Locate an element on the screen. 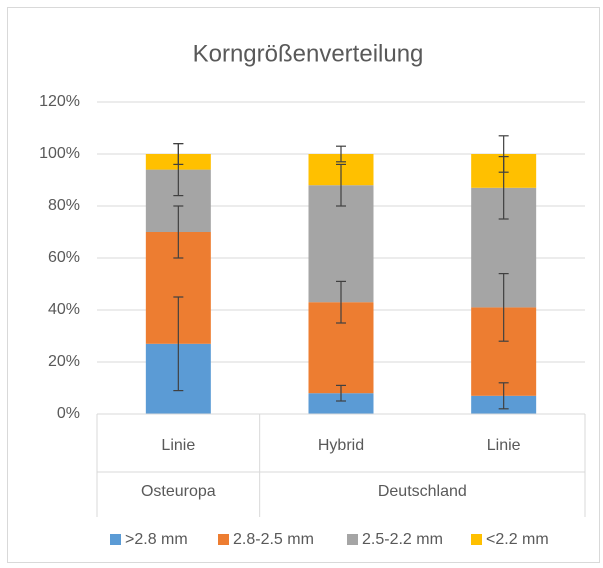 This screenshot has width=603, height=568. y-tick-label: 60% is located at coordinates (64, 257).